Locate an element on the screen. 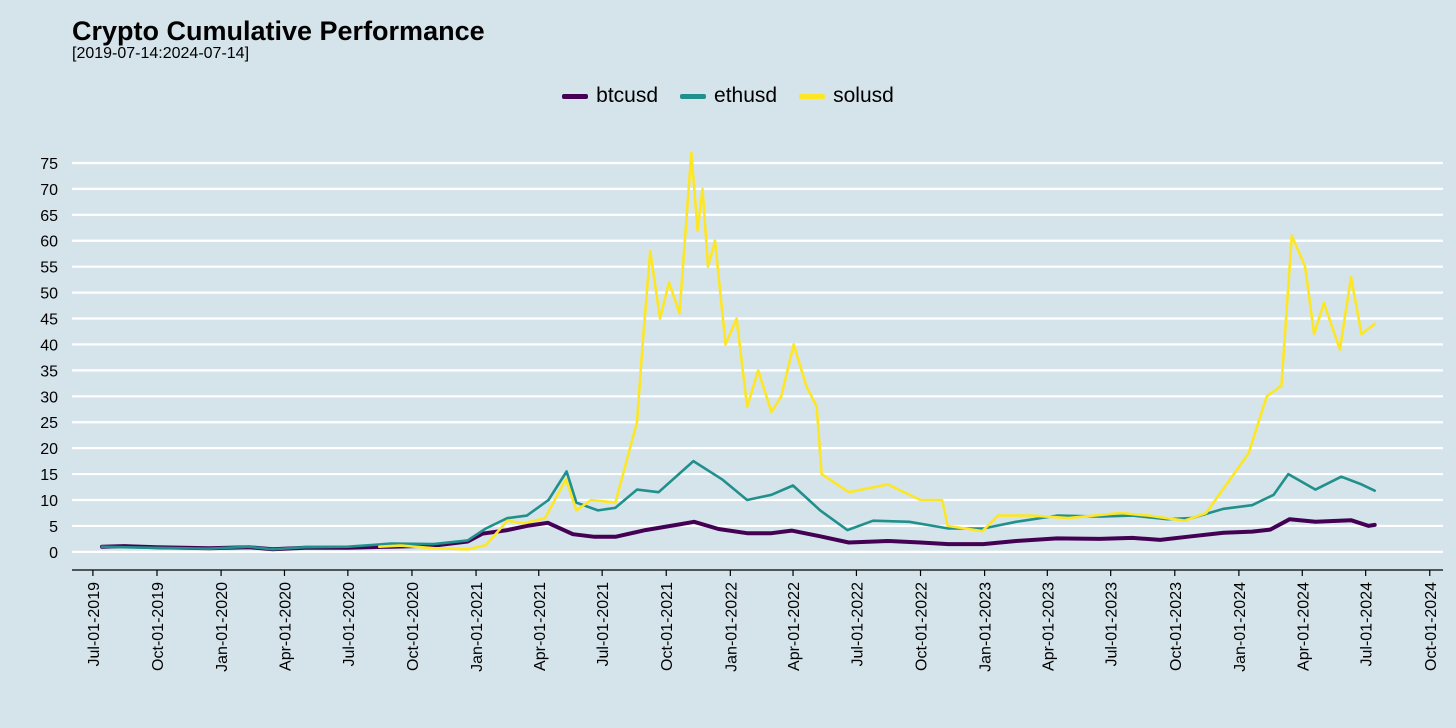 The image size is (1456, 728). legend-label-solusd: solusd is located at coordinates (863, 95).